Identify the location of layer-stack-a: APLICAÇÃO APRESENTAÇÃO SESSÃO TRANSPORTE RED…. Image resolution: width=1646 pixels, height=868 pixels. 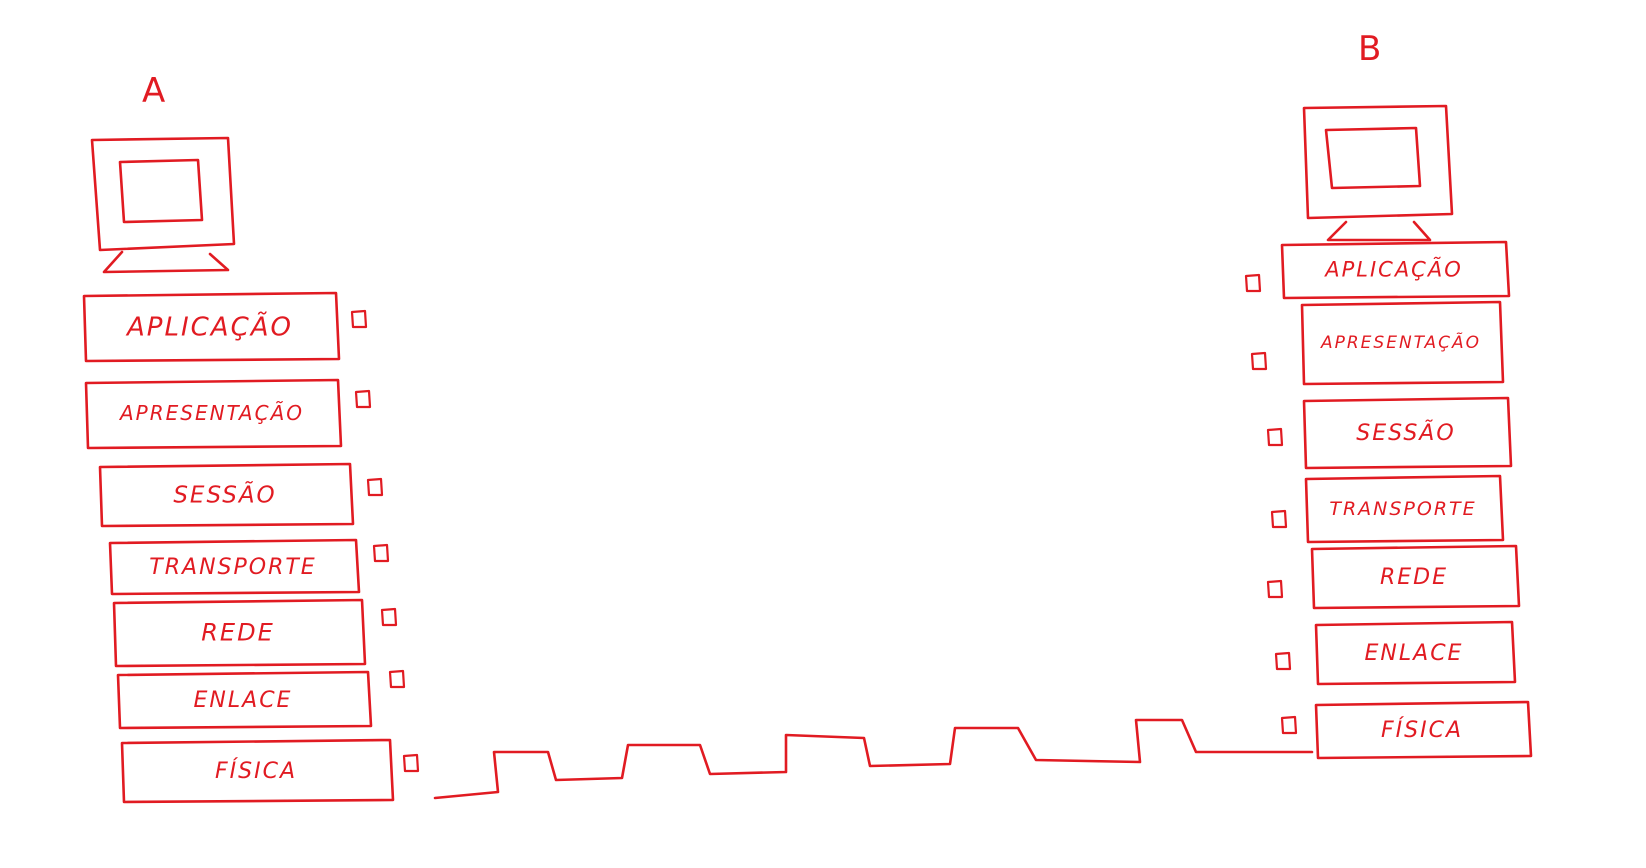
(251, 547).